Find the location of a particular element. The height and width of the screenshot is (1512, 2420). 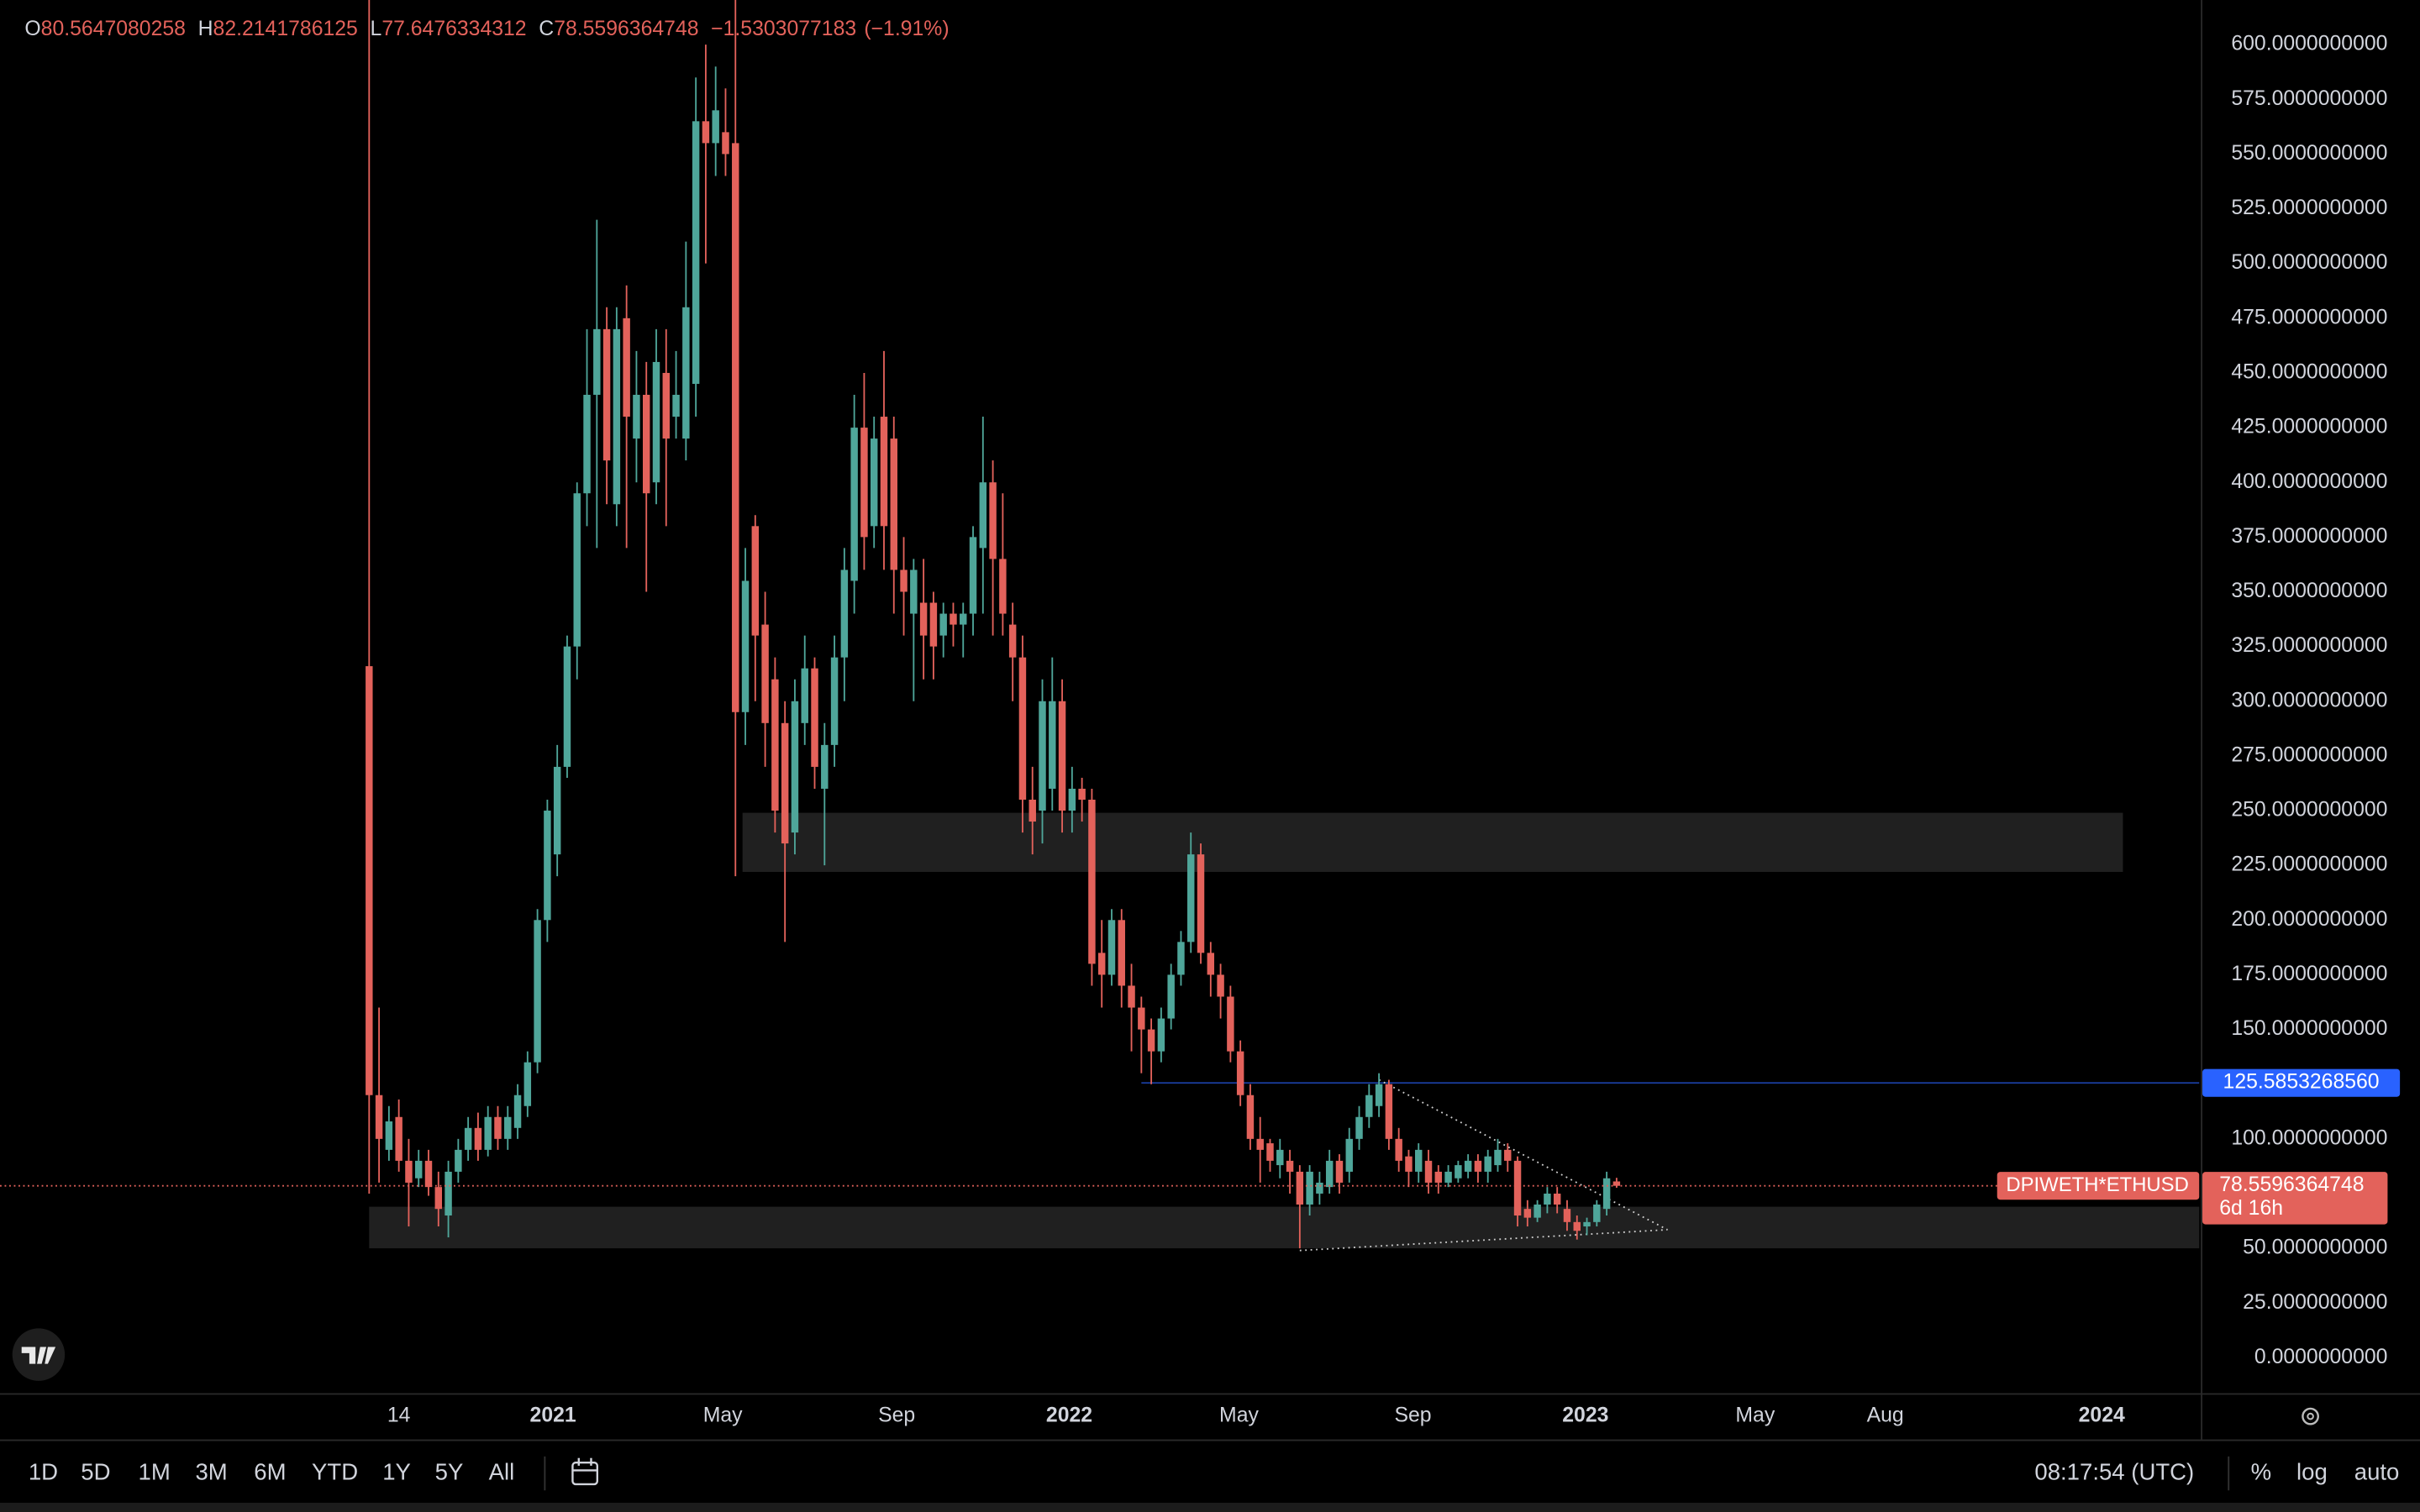

range-button: 5D is located at coordinates (96, 1471).